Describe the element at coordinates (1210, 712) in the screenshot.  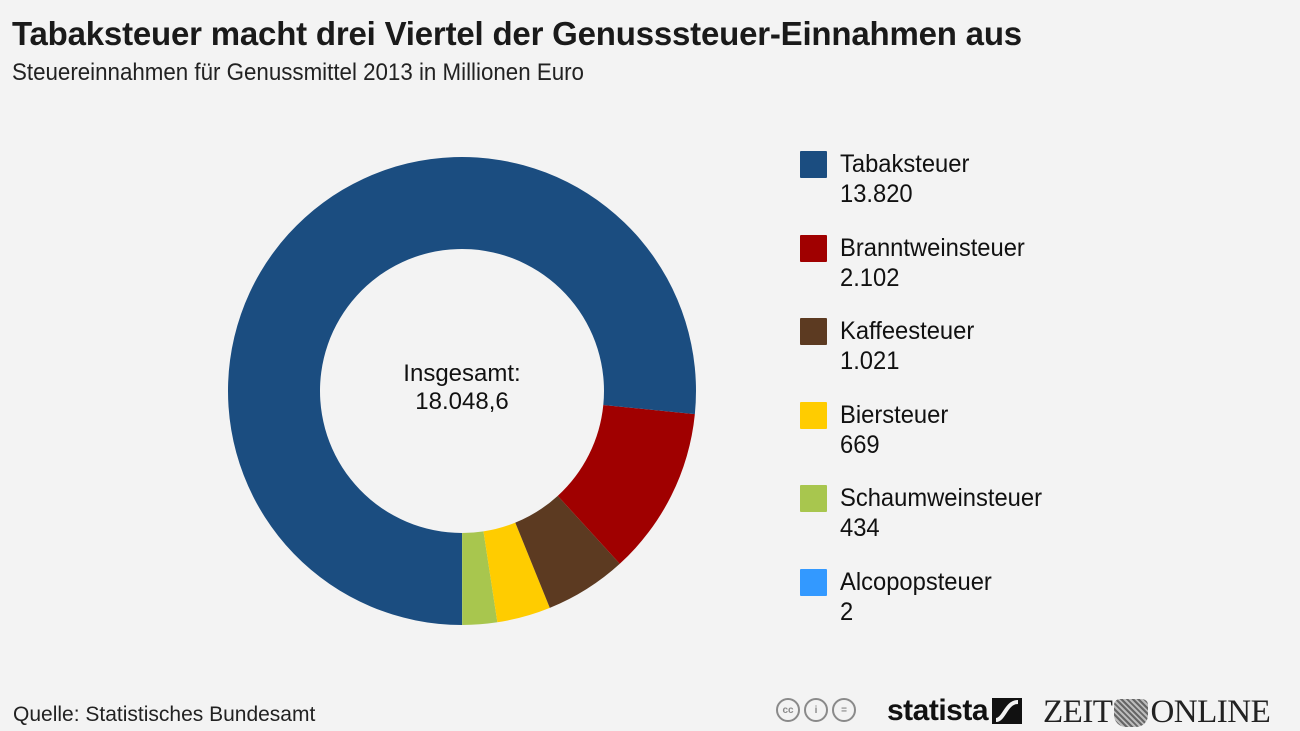
I see `online-wordmark: ONLINE` at that location.